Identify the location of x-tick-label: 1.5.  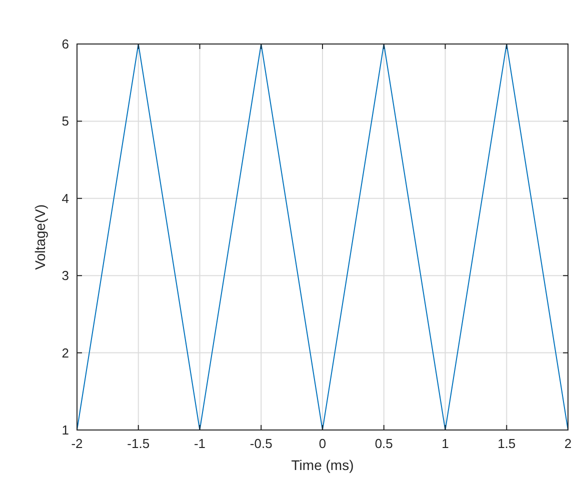
(507, 443).